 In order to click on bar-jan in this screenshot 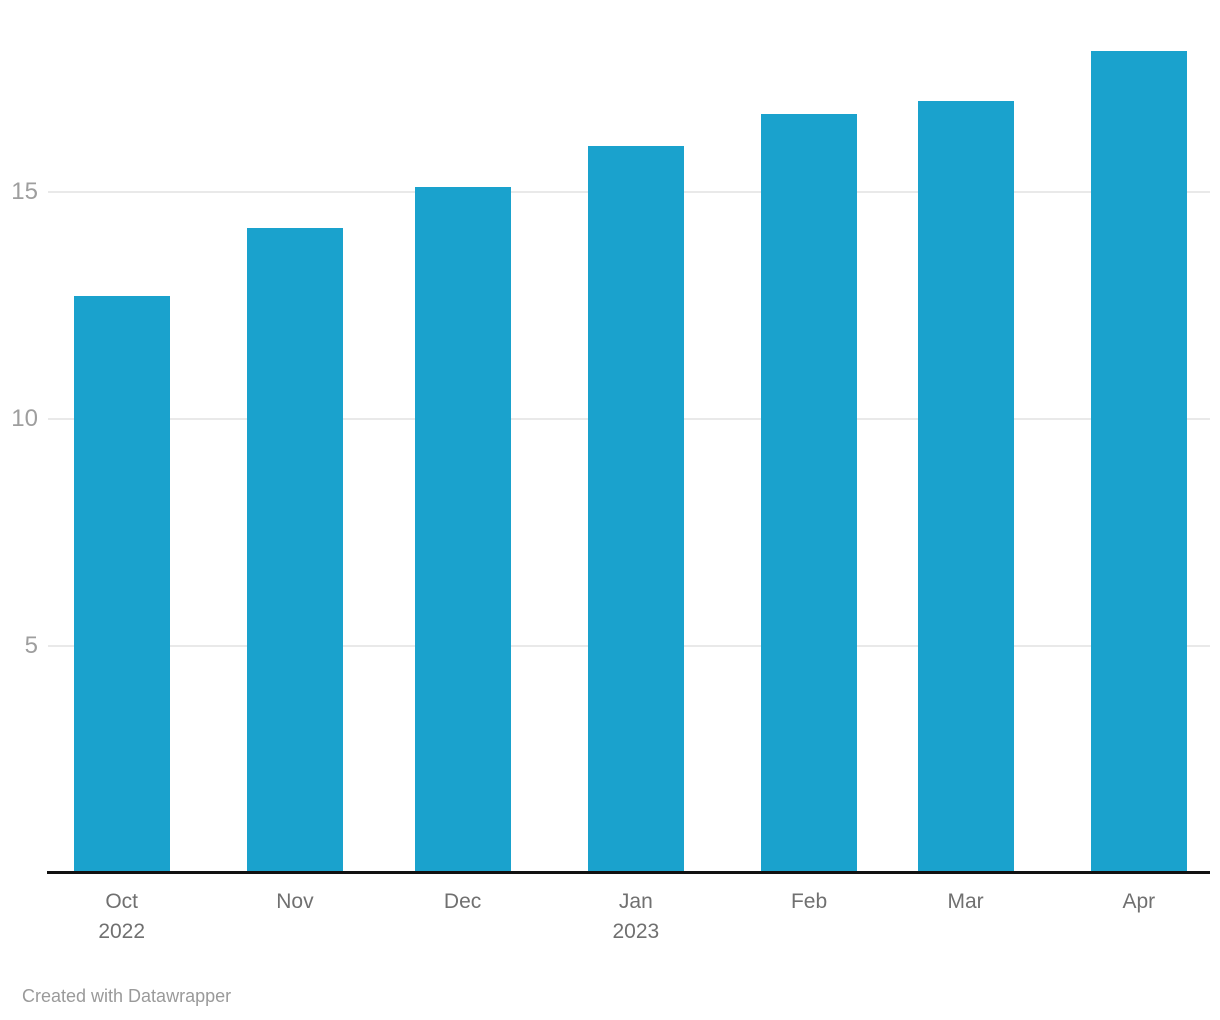, I will do `click(635, 509)`.